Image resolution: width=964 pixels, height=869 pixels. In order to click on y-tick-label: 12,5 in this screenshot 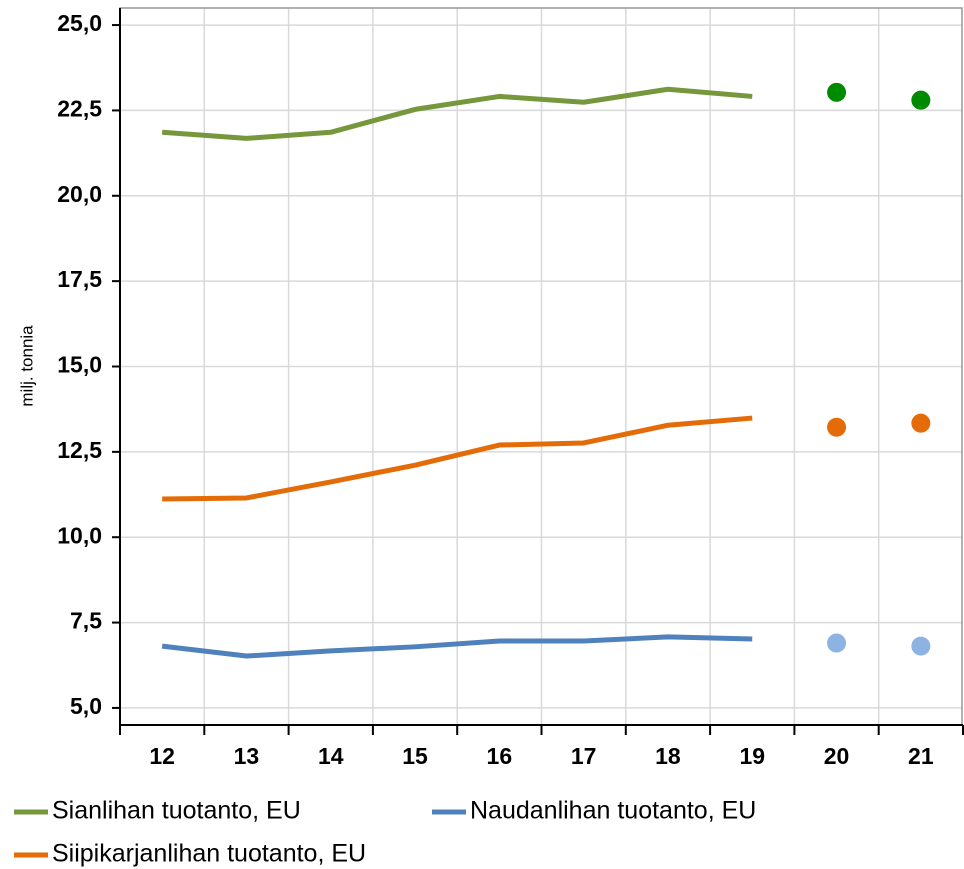, I will do `click(79, 450)`.